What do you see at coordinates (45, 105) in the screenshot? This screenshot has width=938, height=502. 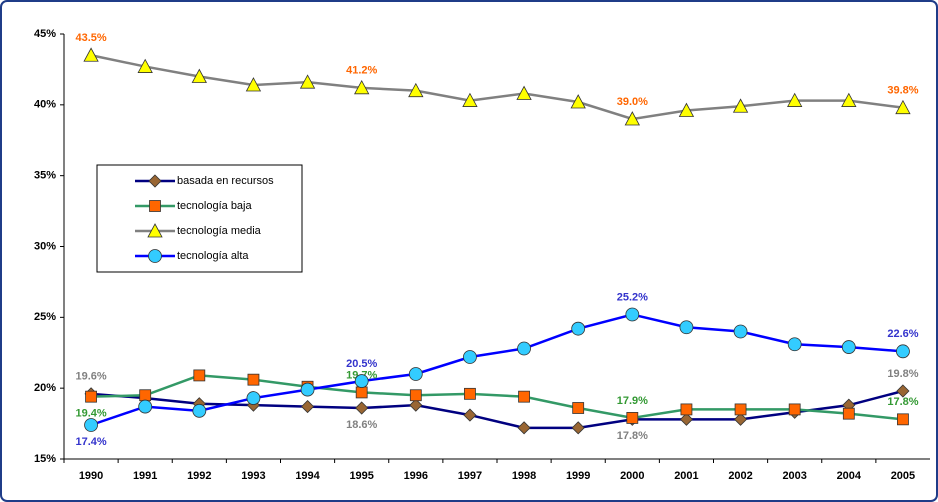 I see `y-tick-label: 40%` at bounding box center [45, 105].